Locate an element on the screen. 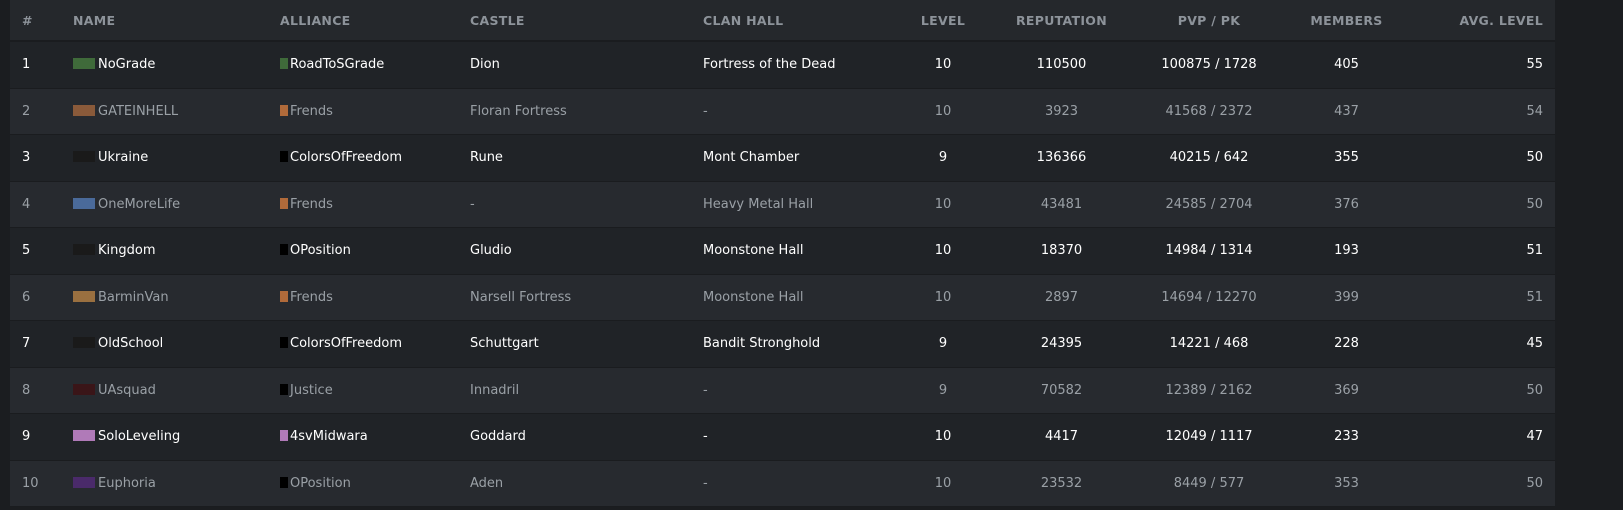 This screenshot has height=510, width=1623. header-reputation: REPUTATION is located at coordinates (1061, 21).